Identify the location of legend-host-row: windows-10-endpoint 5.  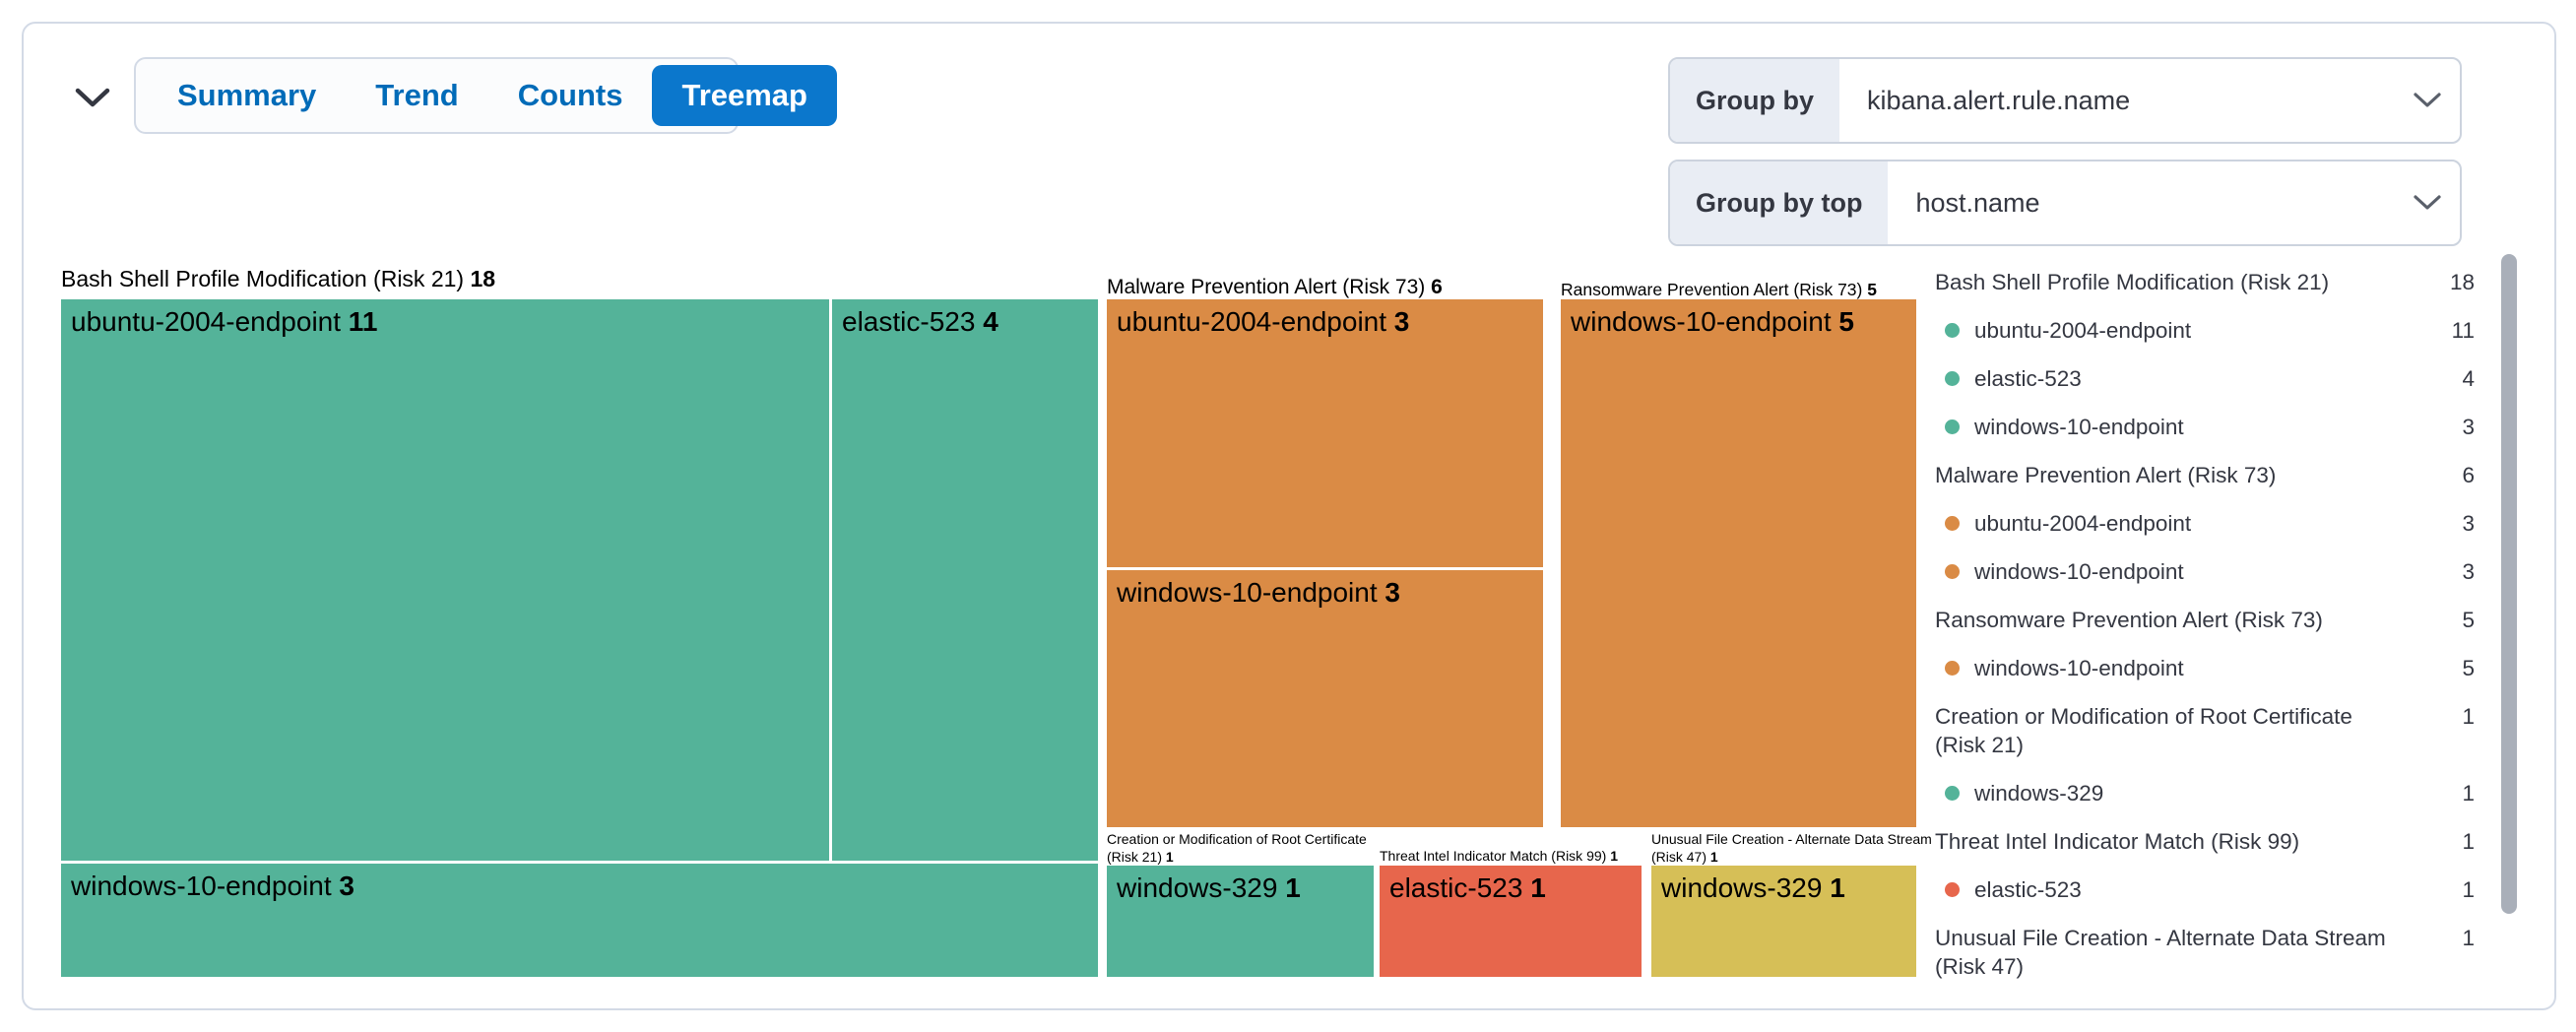
(2205, 668).